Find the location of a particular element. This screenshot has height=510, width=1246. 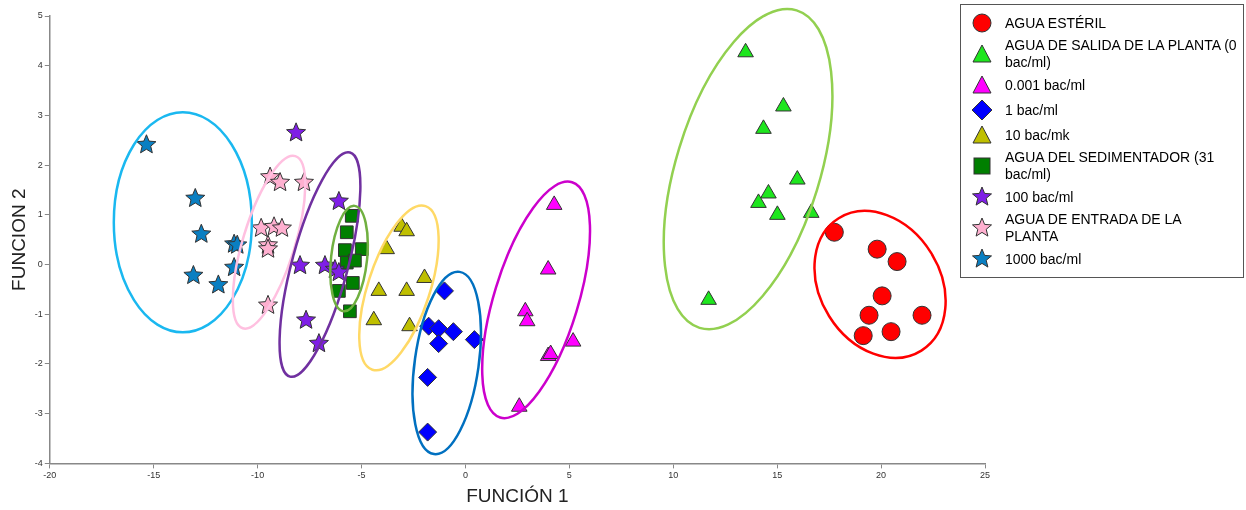

x-tick-label: 15 is located at coordinates (777, 475).